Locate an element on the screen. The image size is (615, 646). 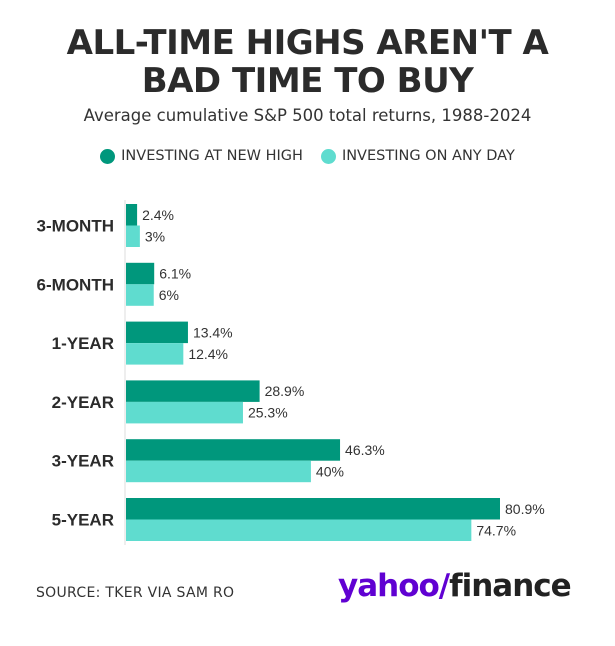
data-label: 3% is located at coordinates (155, 236).